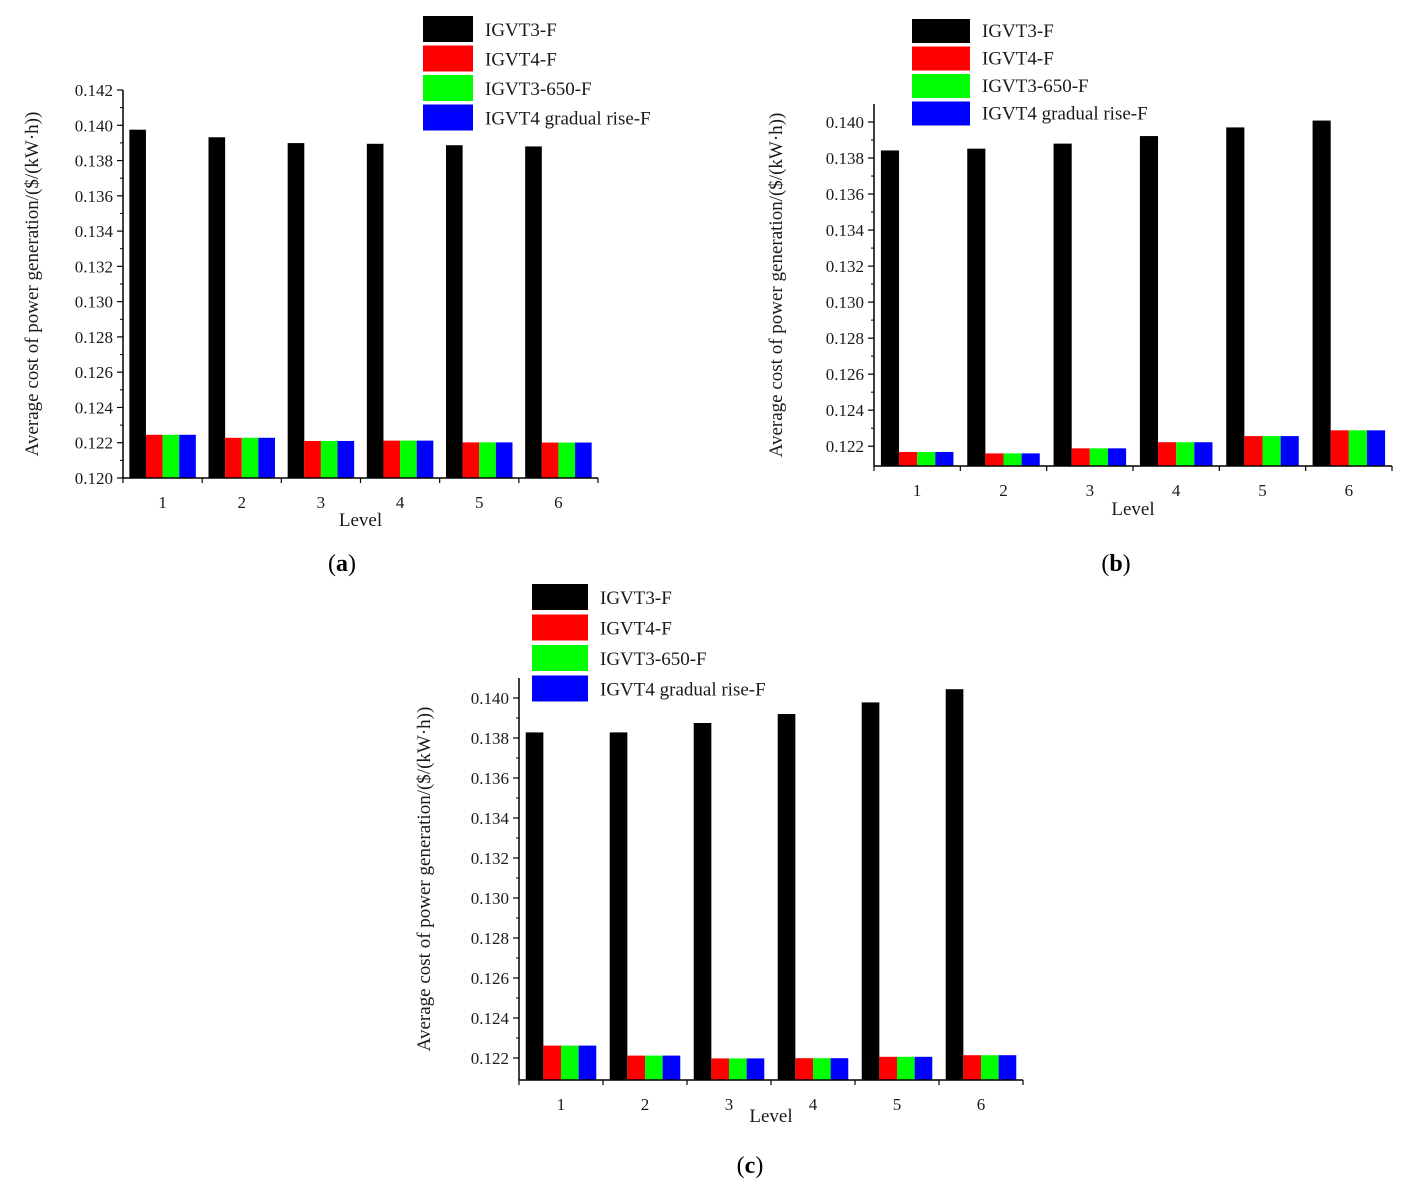 Image resolution: width=1421 pixels, height=1195 pixels. What do you see at coordinates (94, 372) in the screenshot?
I see `y-tick-label: 0.126` at bounding box center [94, 372].